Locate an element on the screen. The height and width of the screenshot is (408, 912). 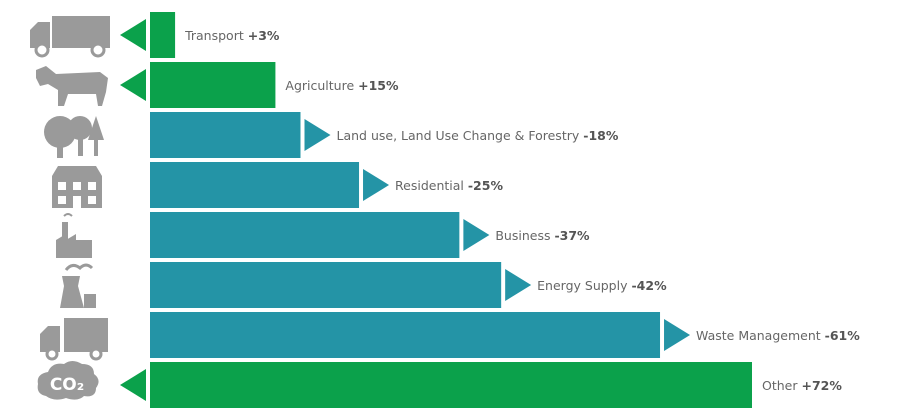
category-label: Residential is located at coordinates (429, 185).